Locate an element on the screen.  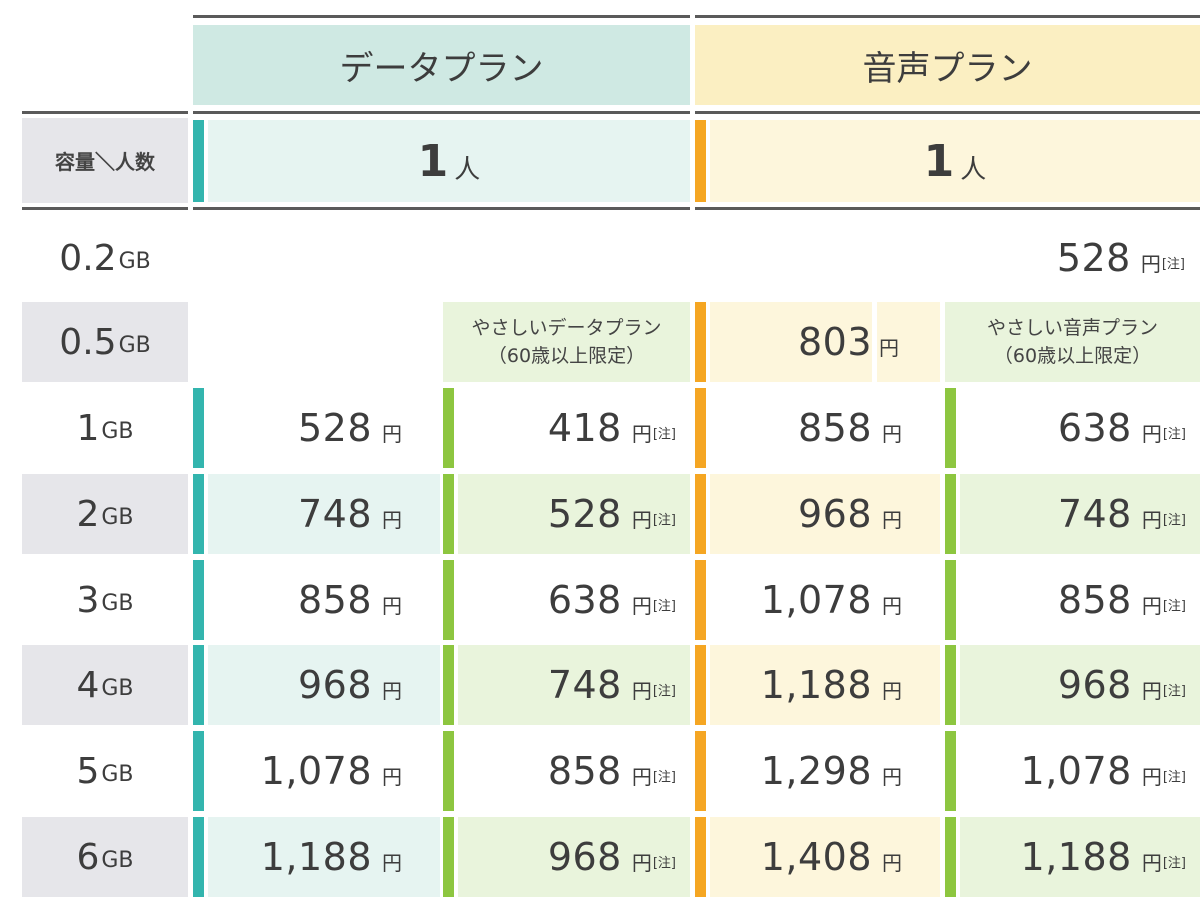
gentle-data-plan-name: やさしいデータプラン is located at coordinates (566, 328).